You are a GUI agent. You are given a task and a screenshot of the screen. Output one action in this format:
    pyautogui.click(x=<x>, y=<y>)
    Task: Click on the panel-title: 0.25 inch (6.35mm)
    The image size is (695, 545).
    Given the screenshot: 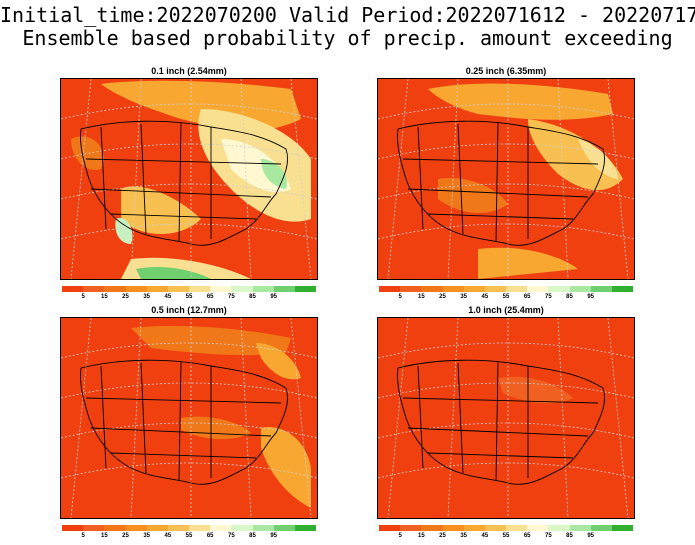 What is the action you would take?
    pyautogui.click(x=506, y=71)
    